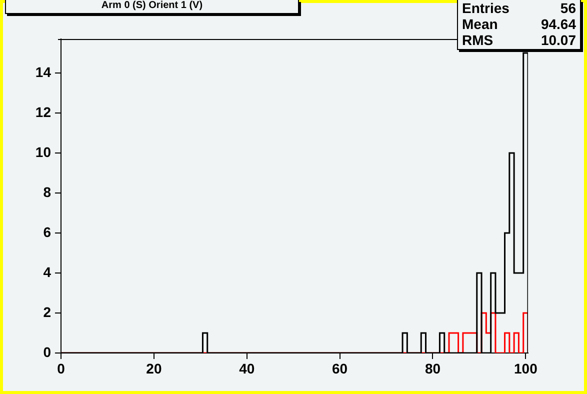  I want to click on y-tick-label: 0, so click(47, 352).